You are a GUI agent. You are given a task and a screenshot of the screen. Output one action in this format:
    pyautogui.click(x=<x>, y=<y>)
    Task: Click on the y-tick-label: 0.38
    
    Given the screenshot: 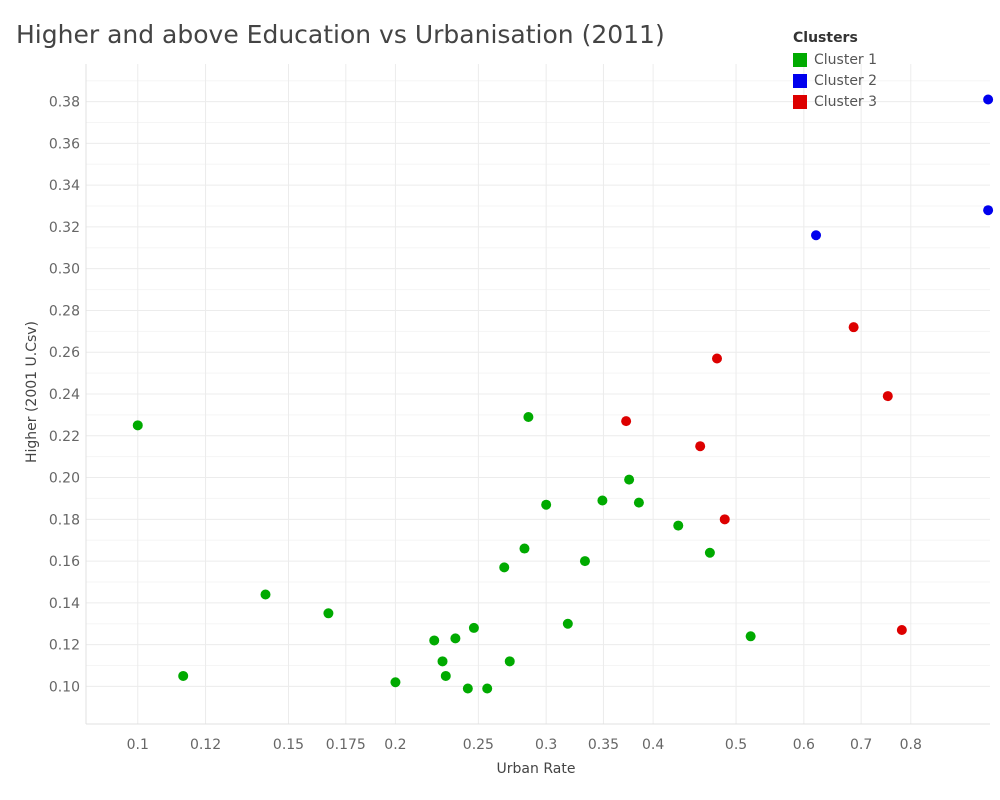 What is the action you would take?
    pyautogui.click(x=64, y=103)
    